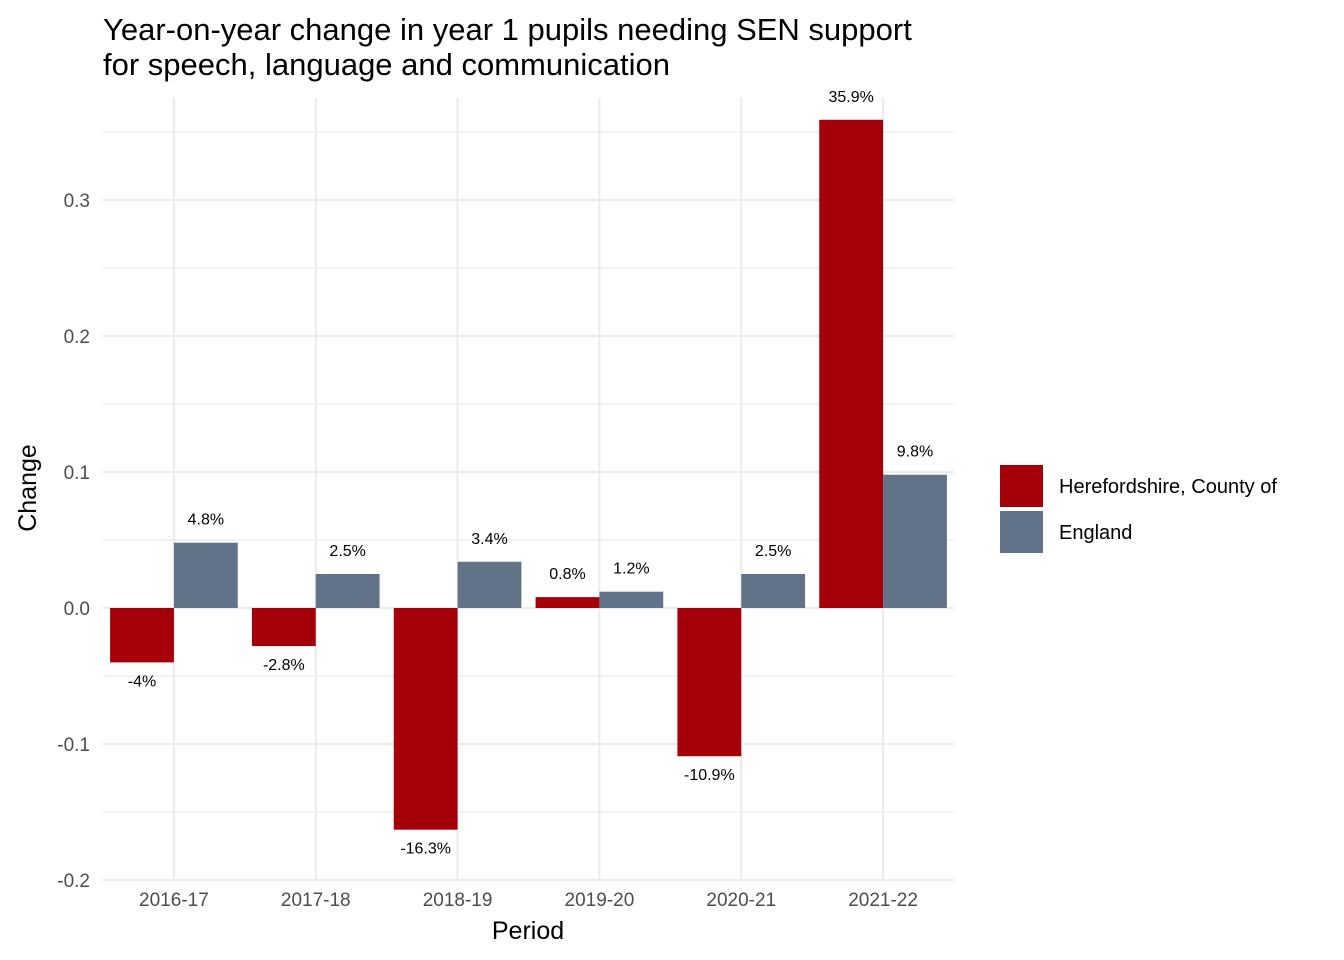 This screenshot has width=1344, height=960. What do you see at coordinates (73, 541) in the screenshot?
I see `y-axis-ticks: -0.2 -0.1 0.0 0.1 0.2 0.3` at bounding box center [73, 541].